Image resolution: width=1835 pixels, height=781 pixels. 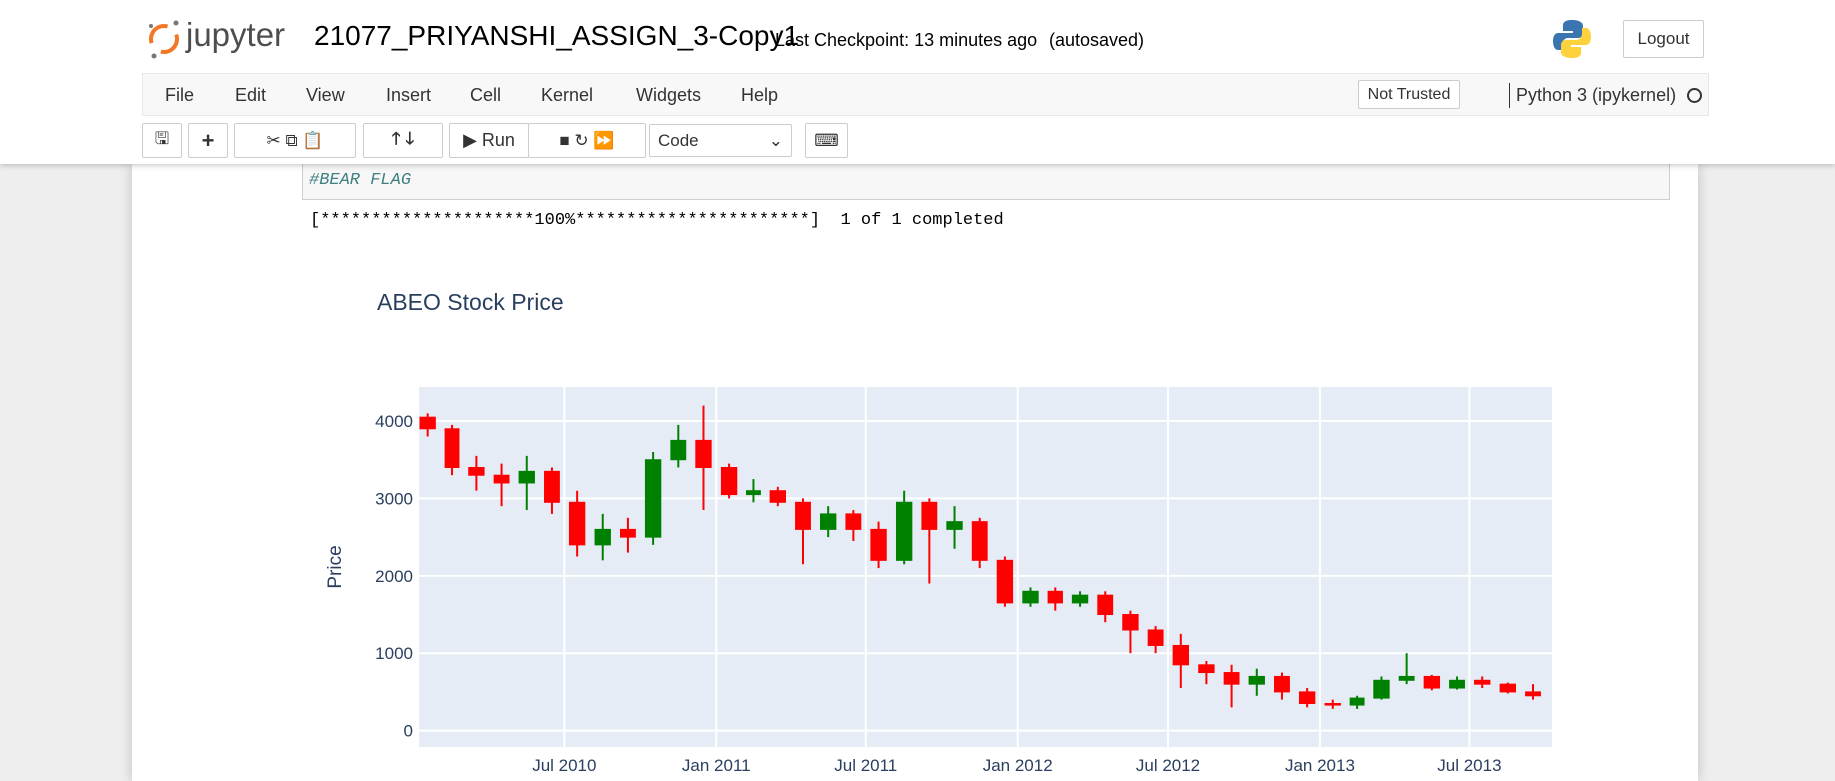 I want to click on insert-button: +, so click(x=208, y=140).